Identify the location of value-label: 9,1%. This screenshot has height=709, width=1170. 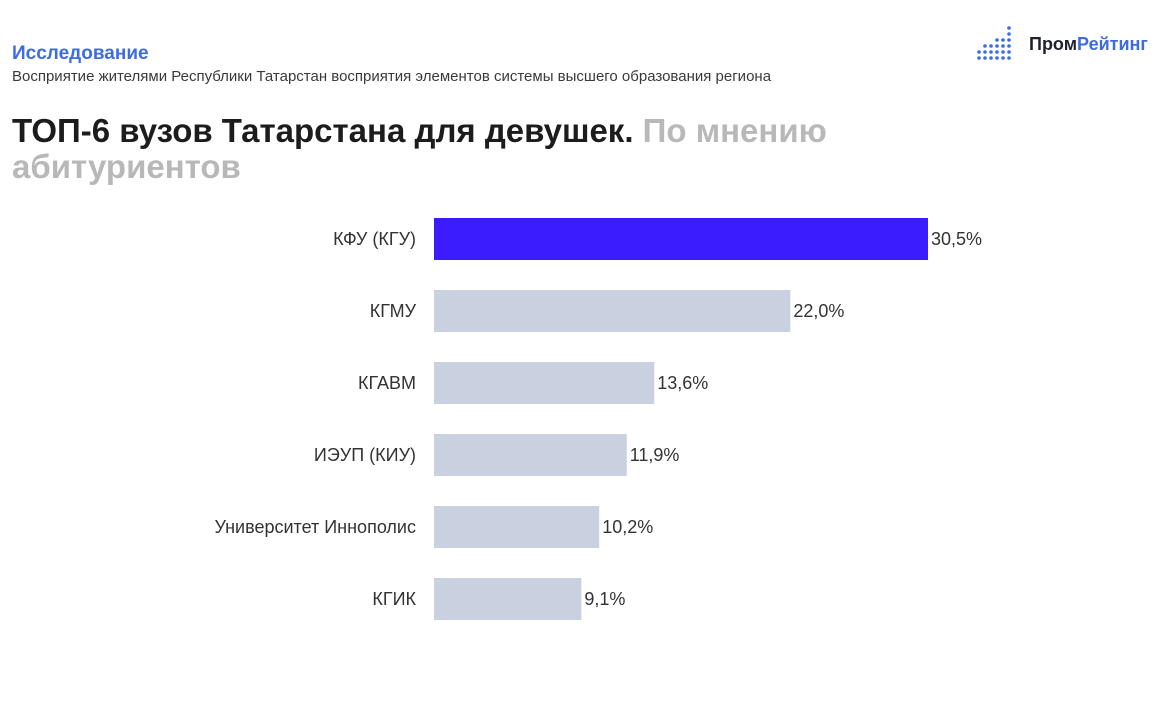
(604, 599).